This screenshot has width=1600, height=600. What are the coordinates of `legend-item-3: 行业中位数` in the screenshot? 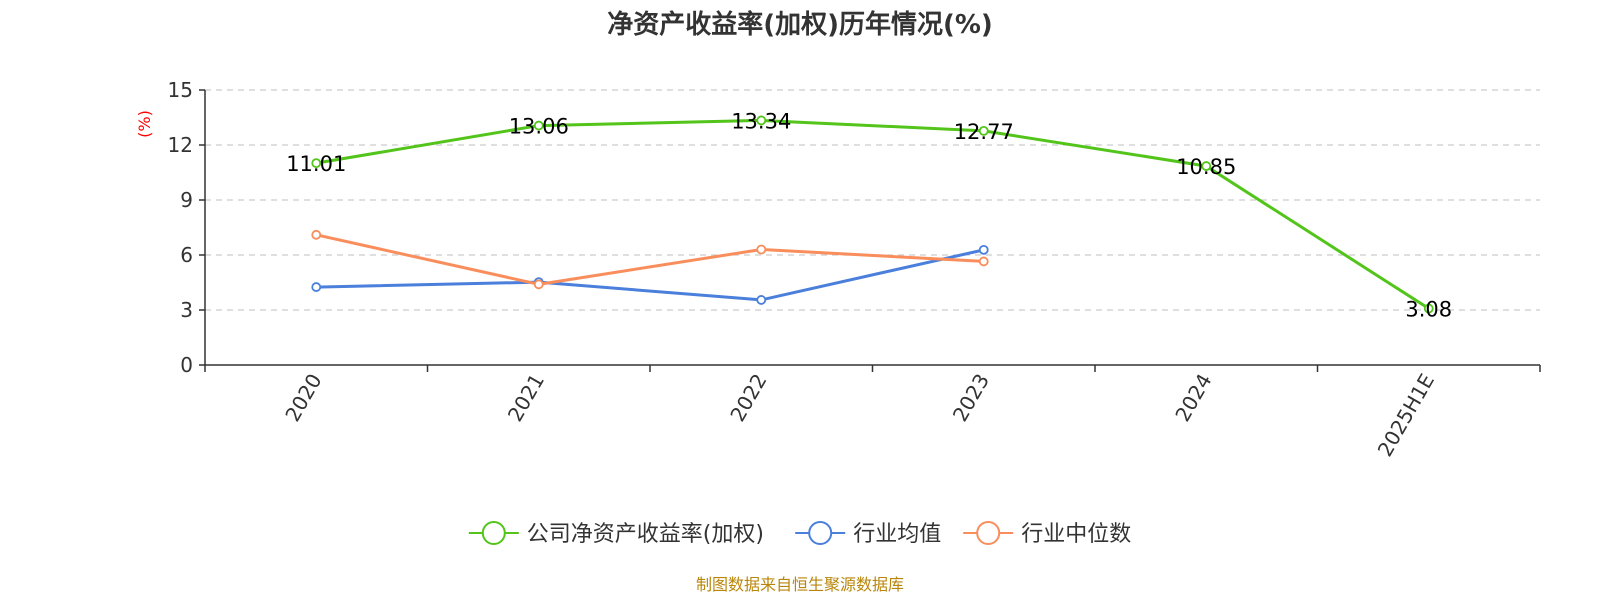 It's located at (1047, 534).